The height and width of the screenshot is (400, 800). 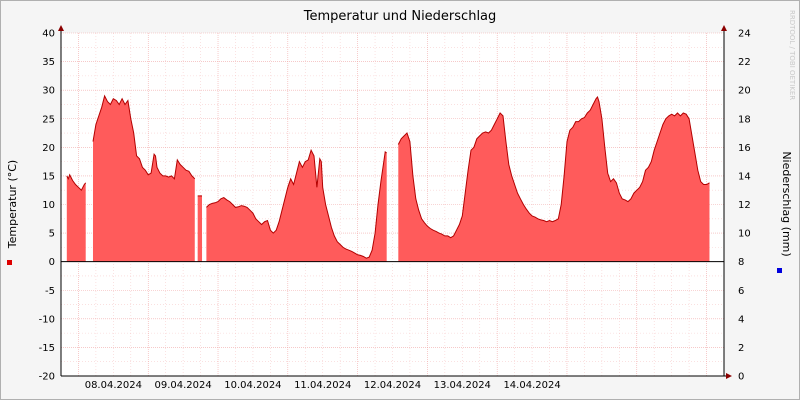 What do you see at coordinates (744, 62) in the screenshot?
I see `y-right-tick-label: 22` at bounding box center [744, 62].